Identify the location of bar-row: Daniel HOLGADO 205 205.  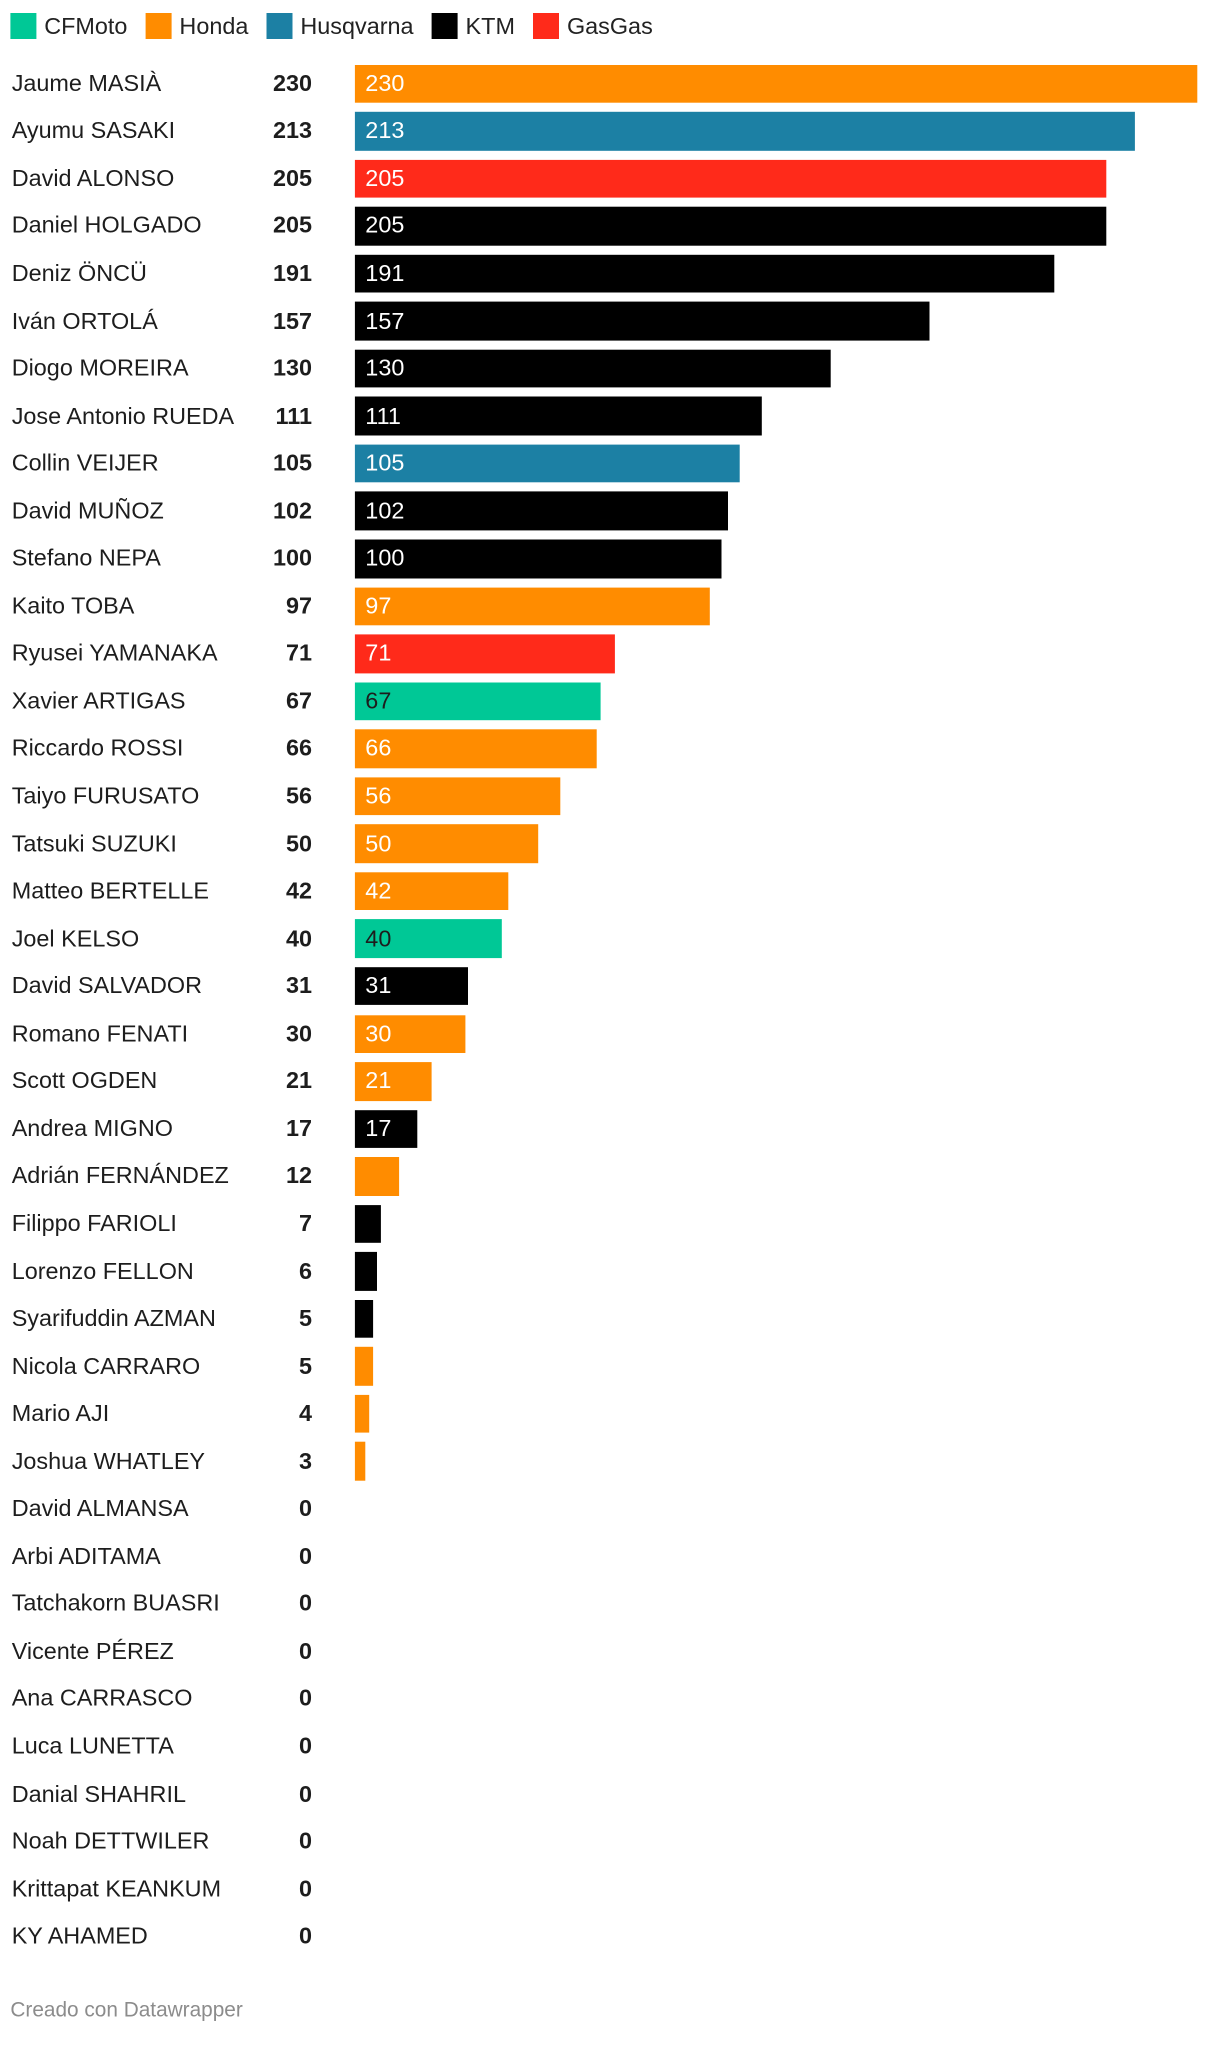
(610, 226).